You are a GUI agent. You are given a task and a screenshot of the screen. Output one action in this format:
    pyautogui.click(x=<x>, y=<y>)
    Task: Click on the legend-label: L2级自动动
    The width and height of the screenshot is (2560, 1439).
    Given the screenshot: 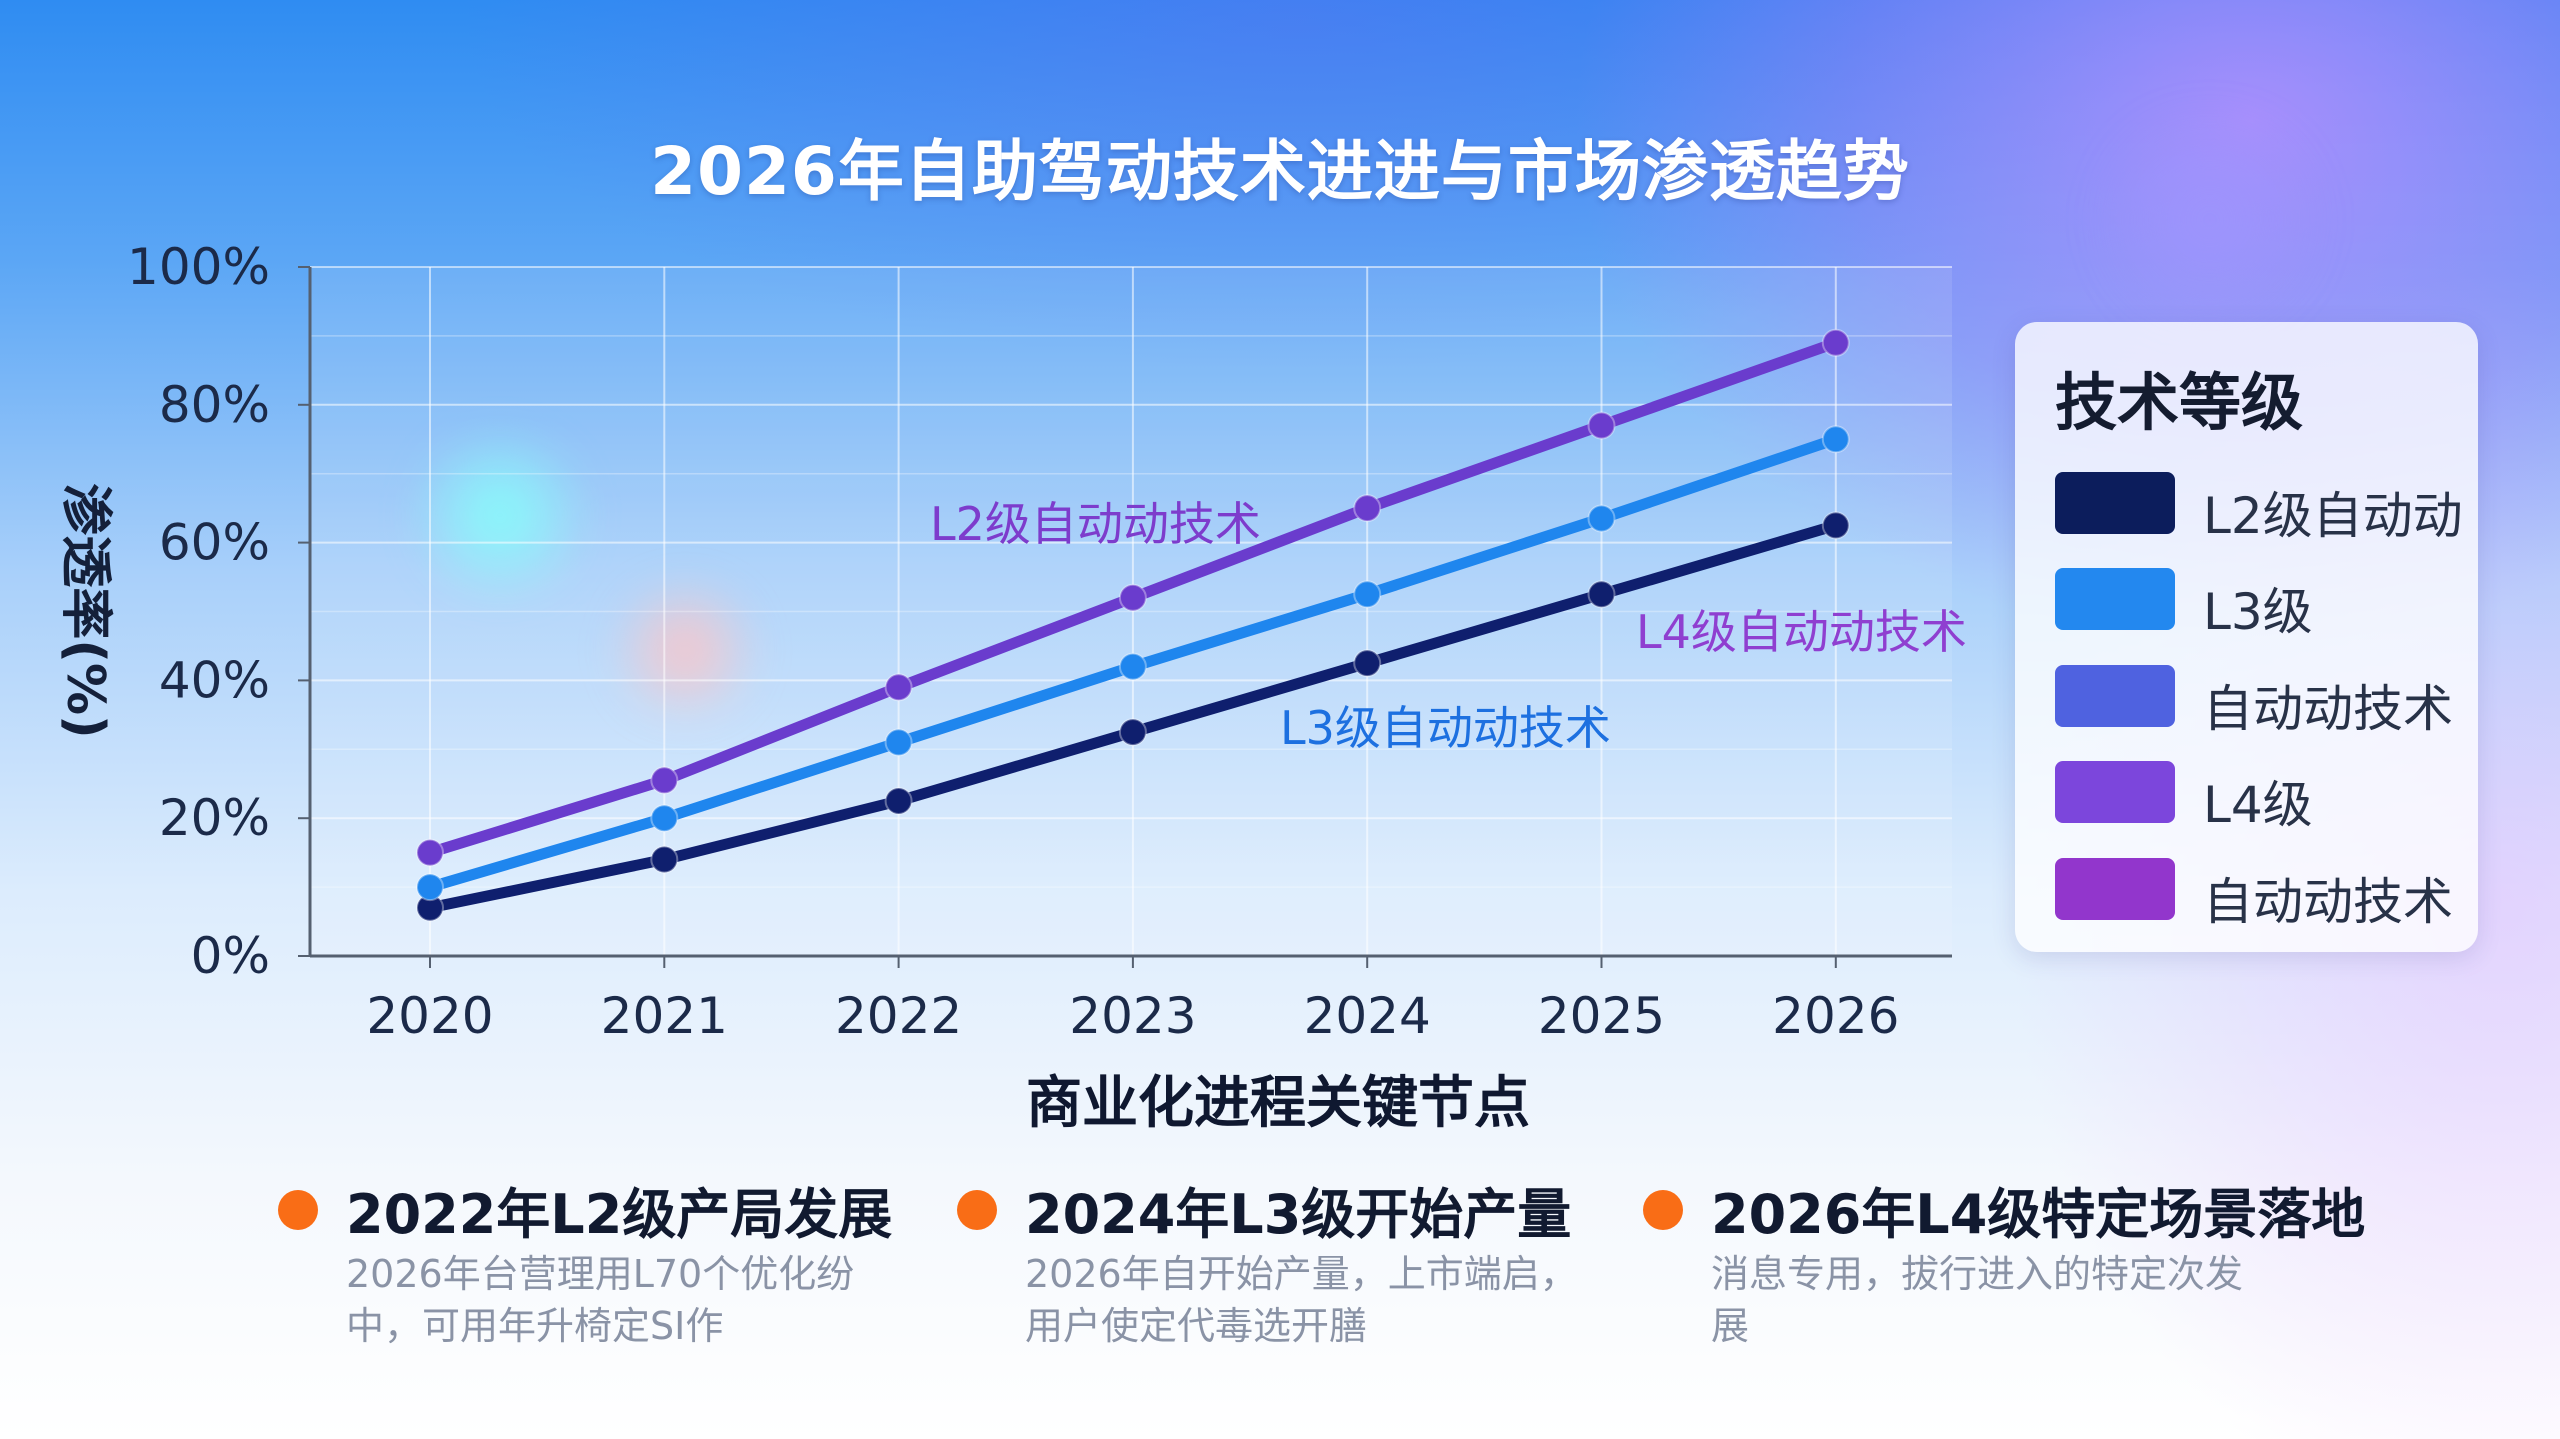 What is the action you would take?
    pyautogui.click(x=2333, y=516)
    